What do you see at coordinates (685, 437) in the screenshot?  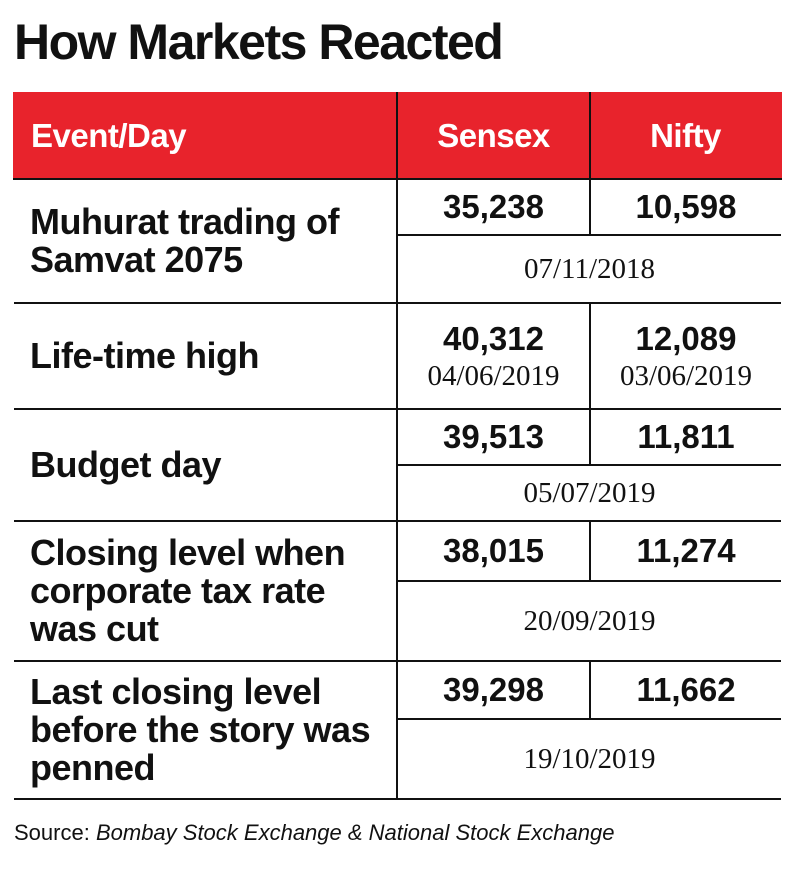 I see `nifty-value: 11,811` at bounding box center [685, 437].